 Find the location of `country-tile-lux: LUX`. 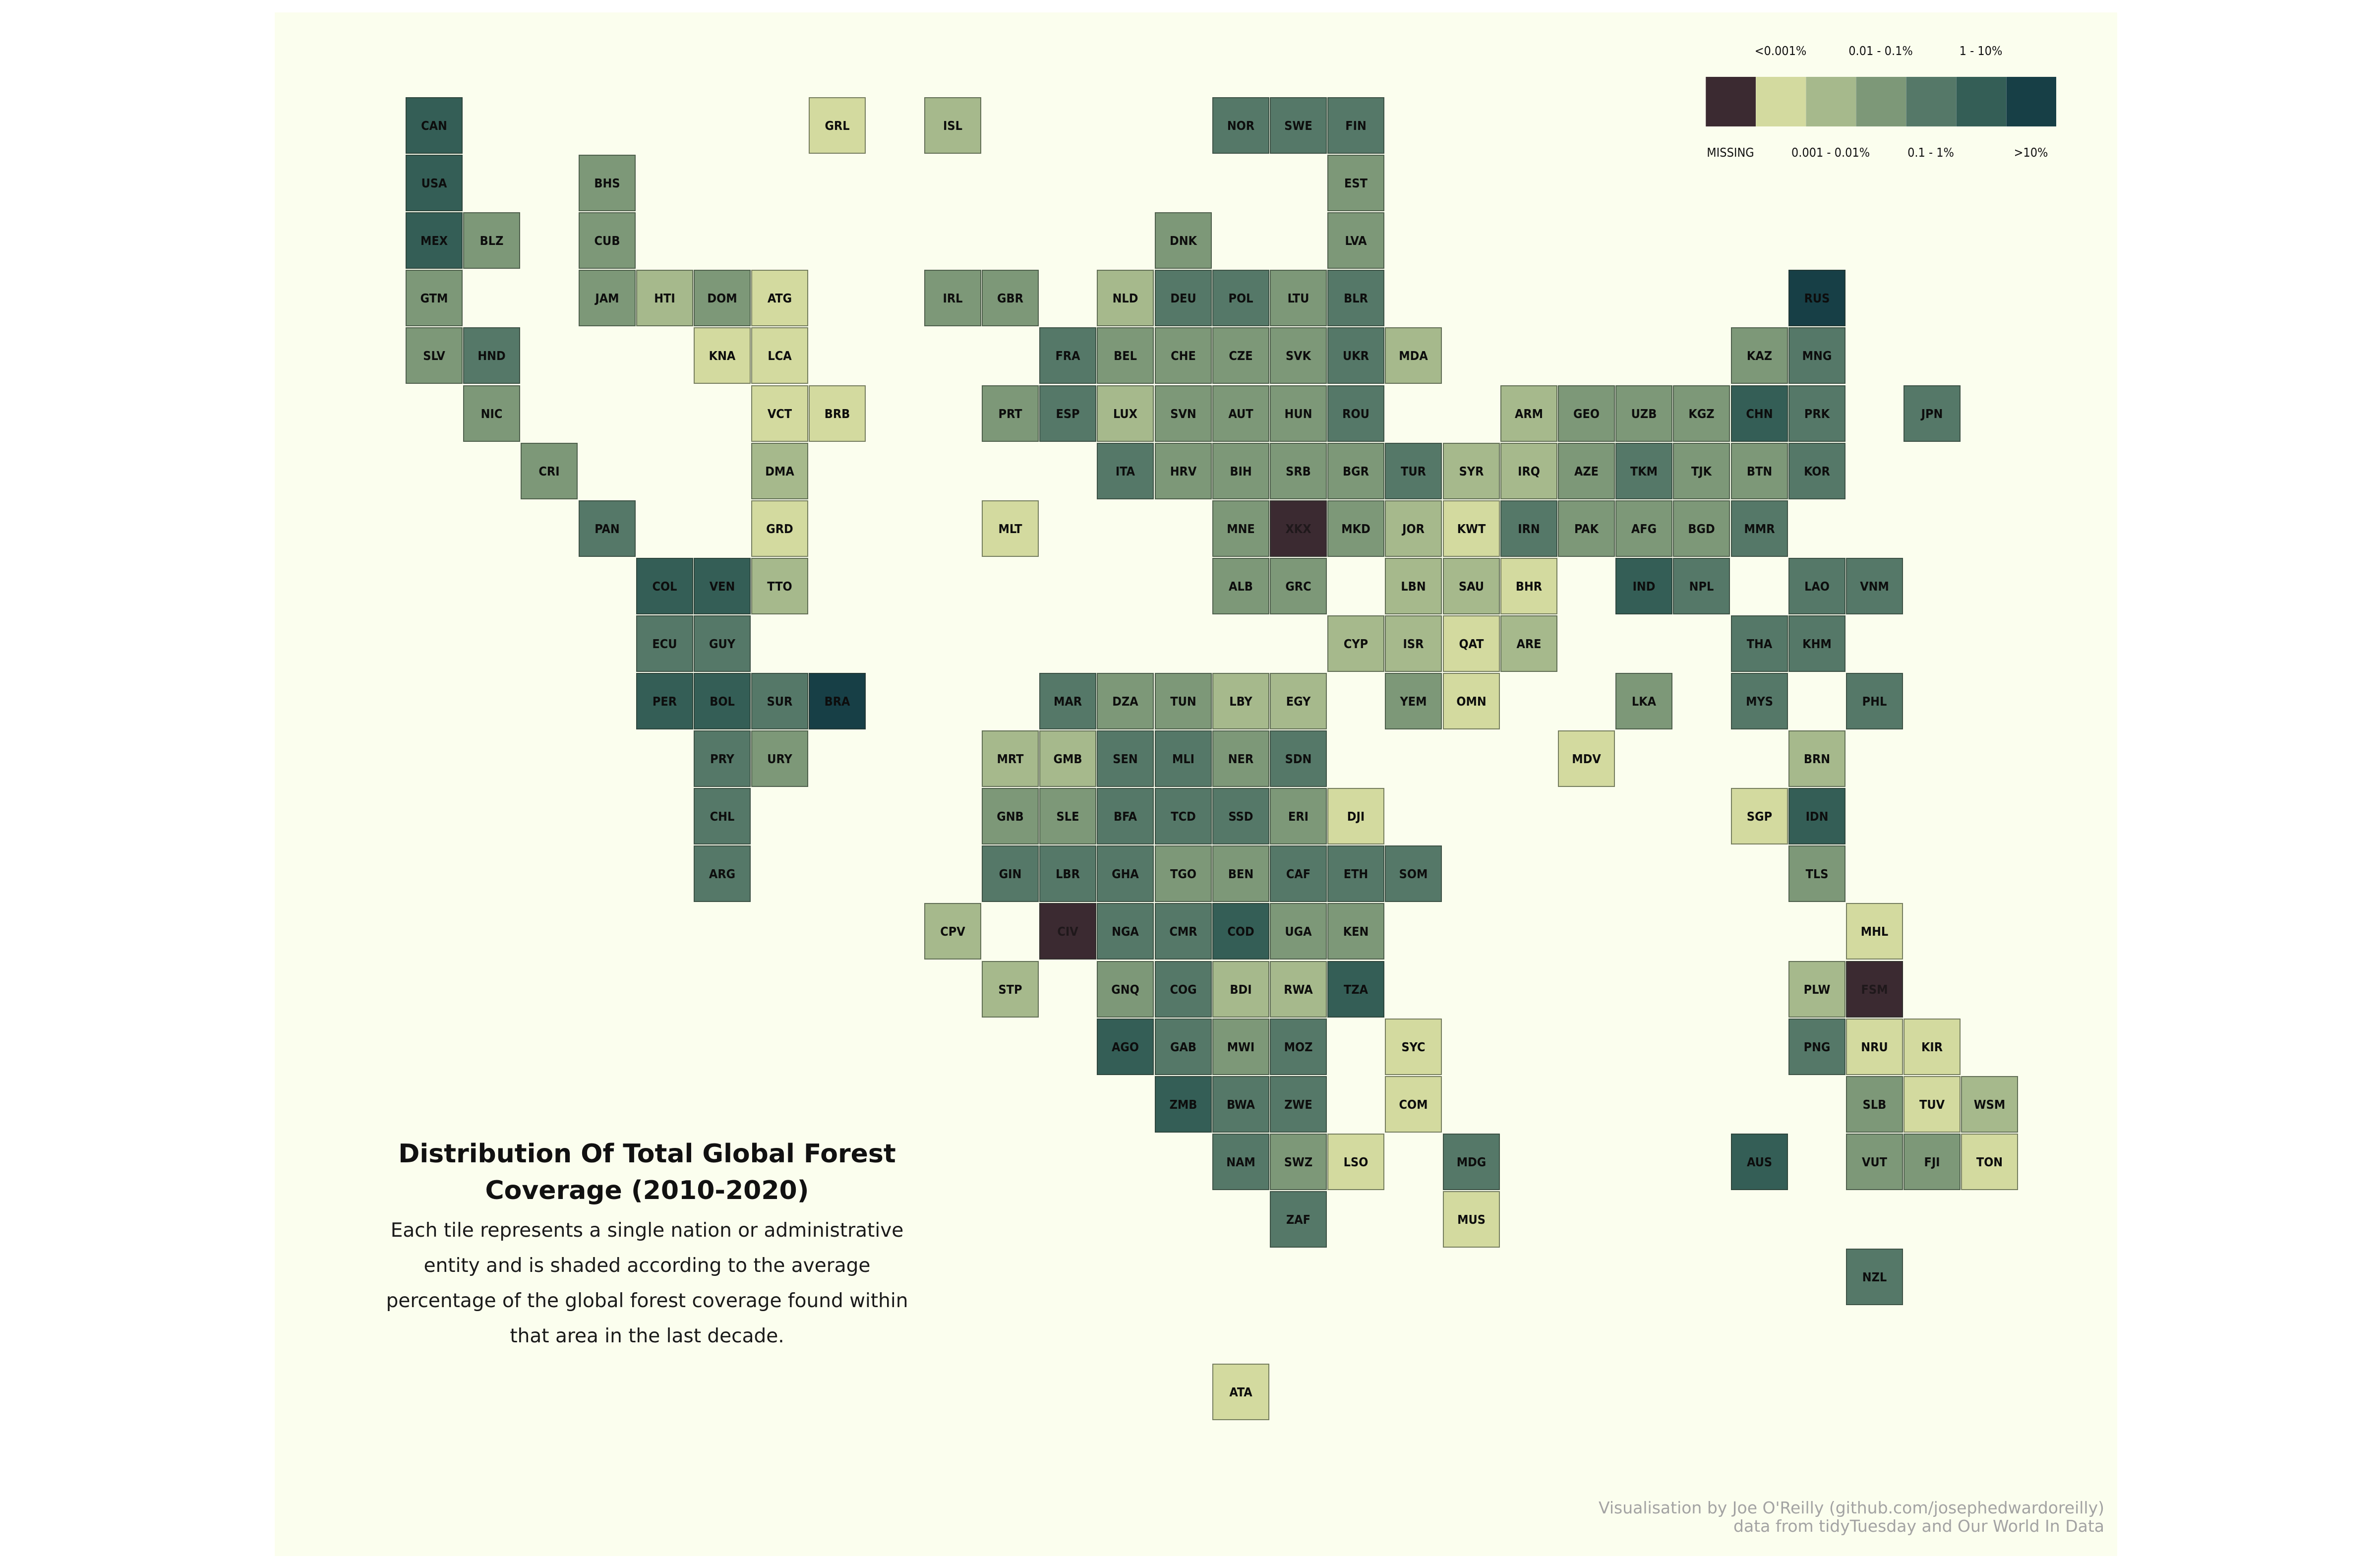

country-tile-lux: LUX is located at coordinates (1125, 413).